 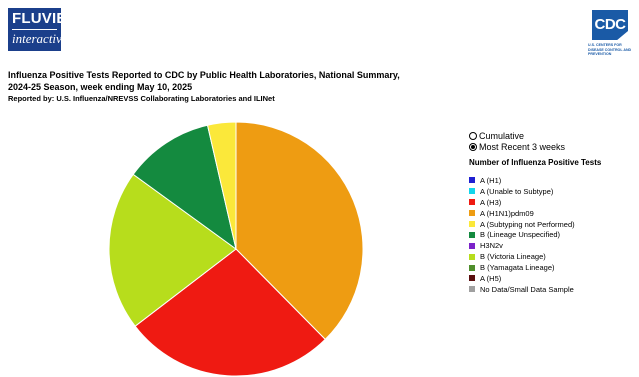 I want to click on legend-item-label: A (H3), so click(x=491, y=202).